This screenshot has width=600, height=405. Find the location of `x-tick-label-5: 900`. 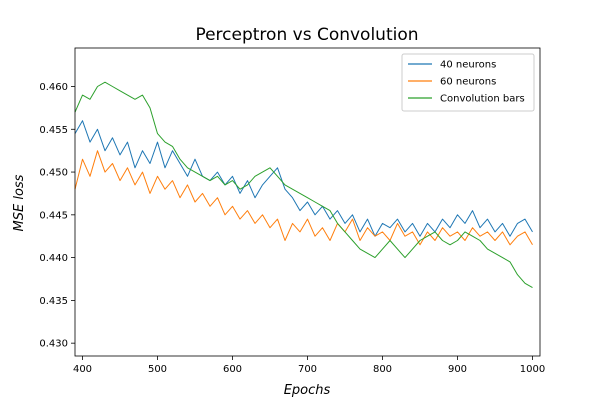

x-tick-label-5: 900 is located at coordinates (457, 369).